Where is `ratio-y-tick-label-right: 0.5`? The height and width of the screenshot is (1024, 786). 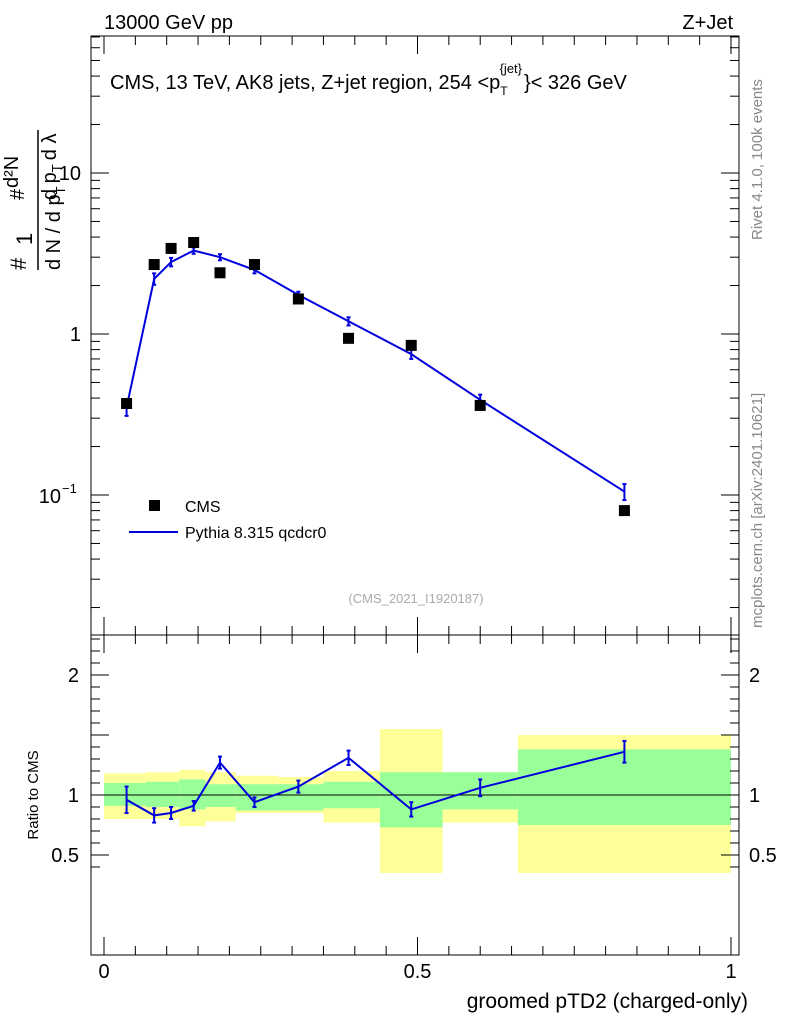
ratio-y-tick-label-right: 0.5 is located at coordinates (763, 856).